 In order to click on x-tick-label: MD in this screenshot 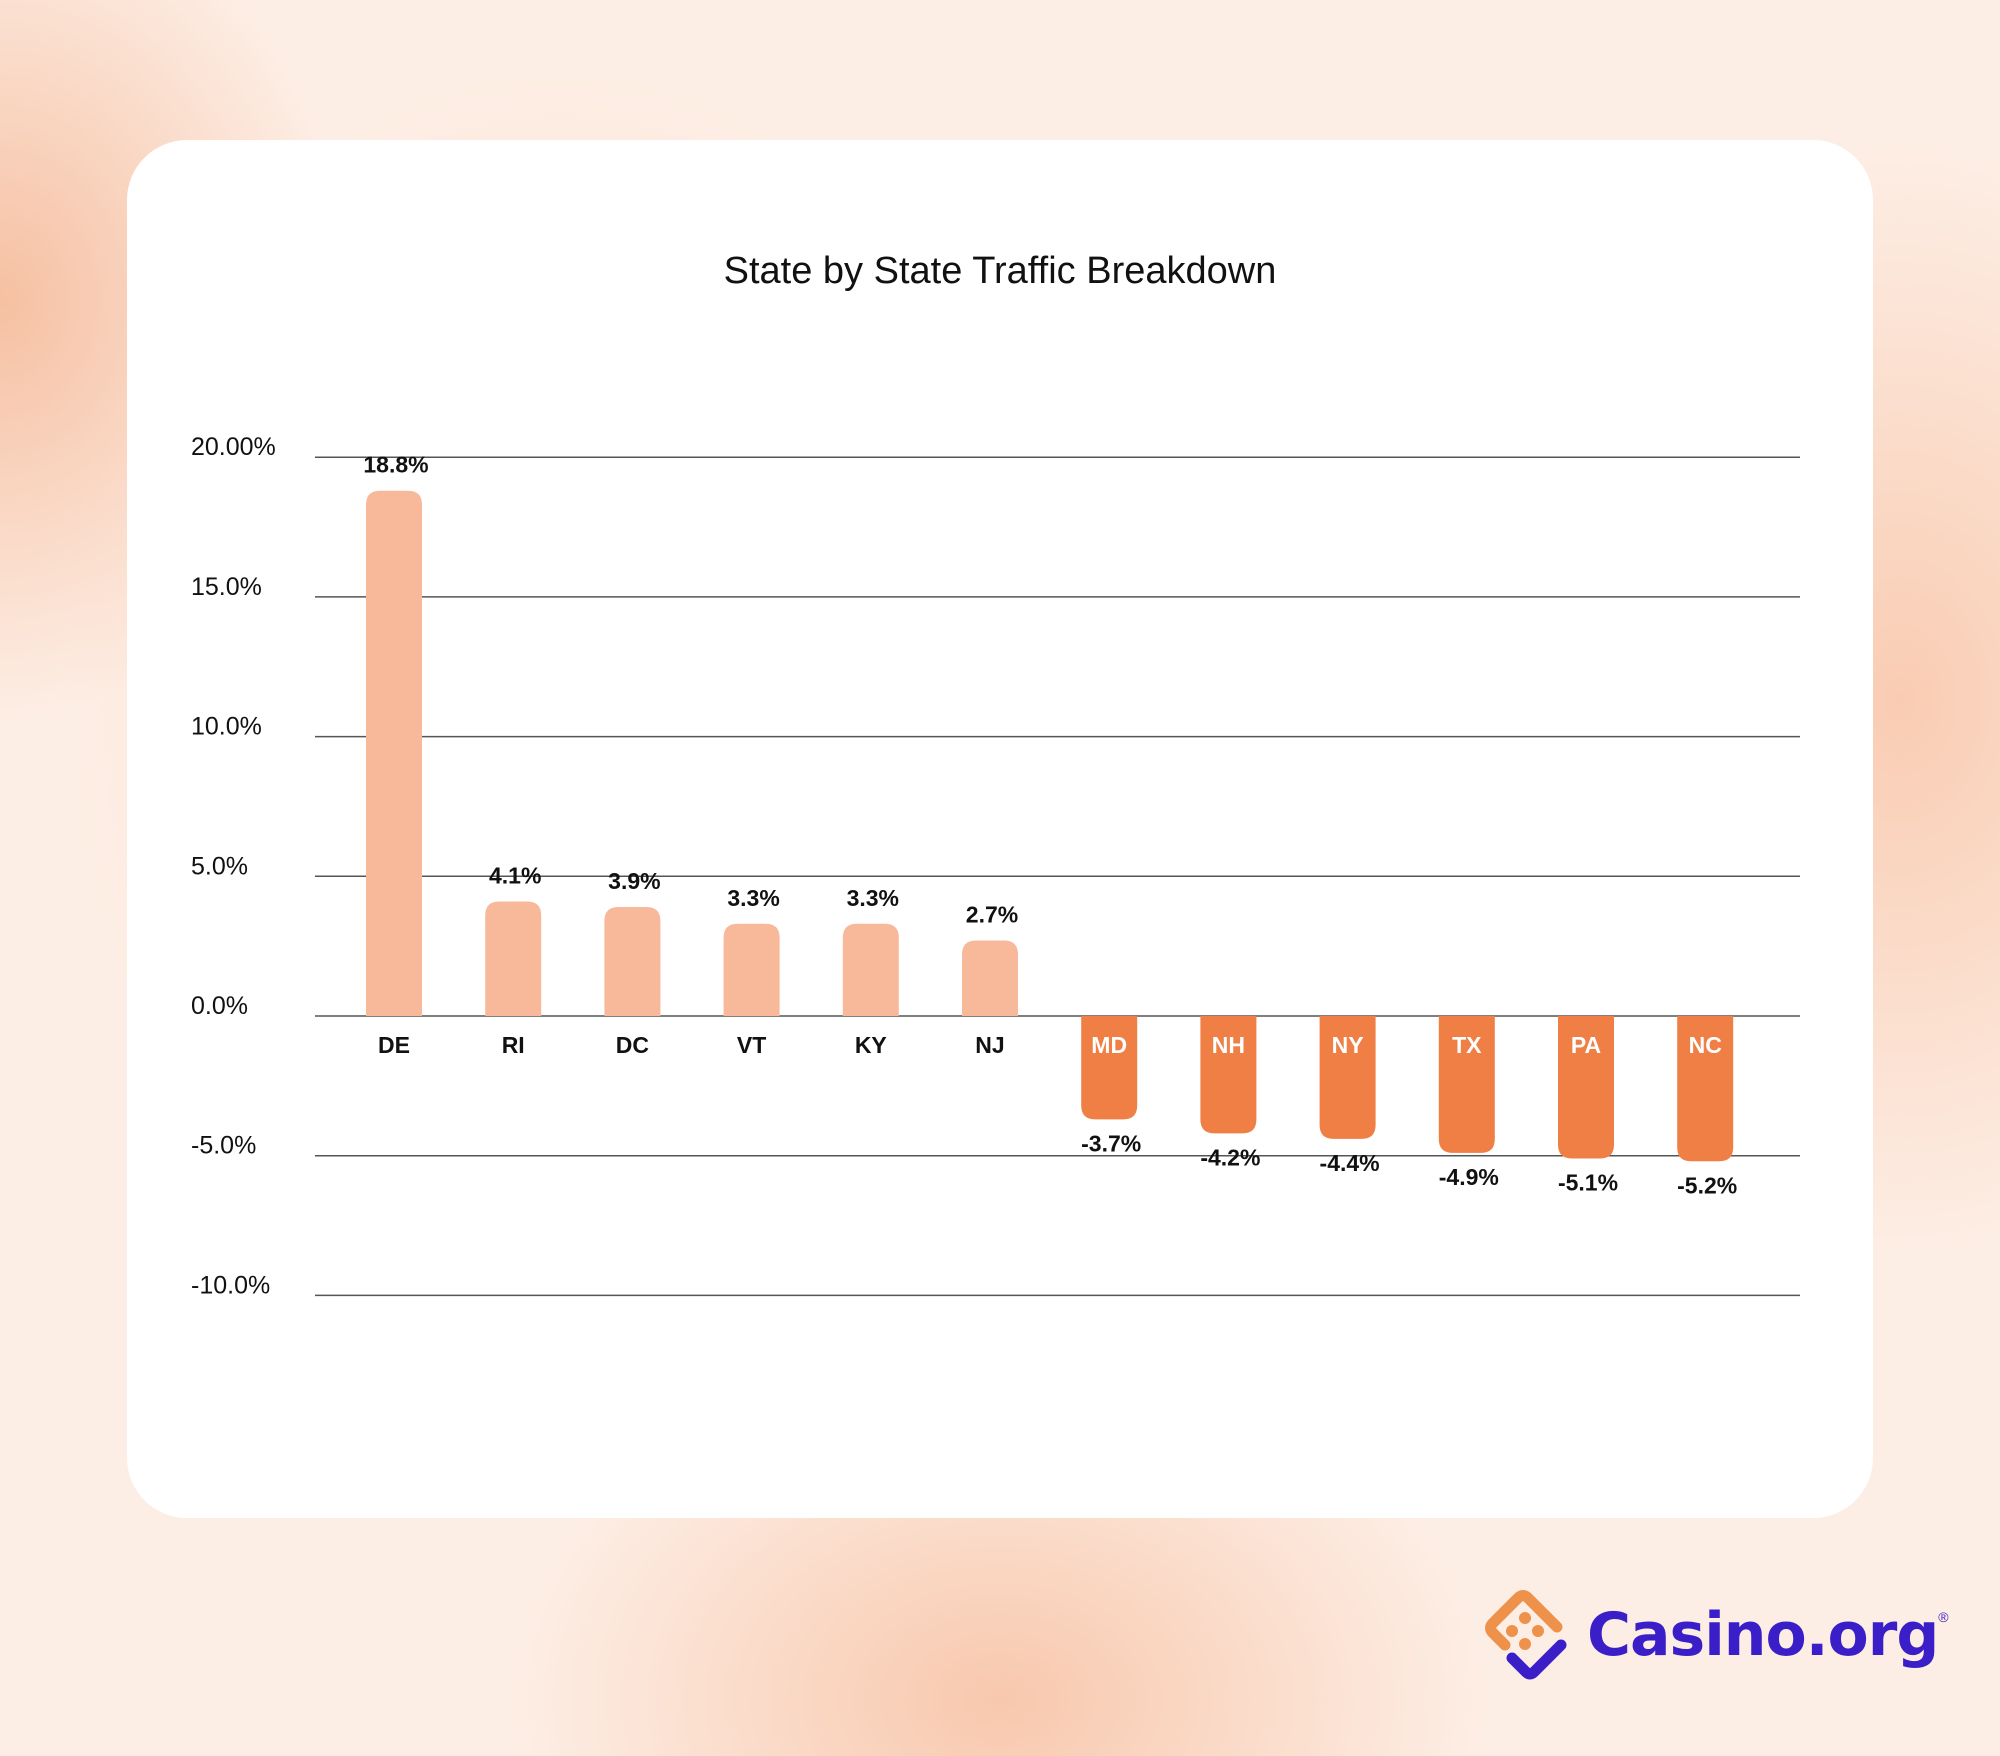, I will do `click(1109, 1045)`.